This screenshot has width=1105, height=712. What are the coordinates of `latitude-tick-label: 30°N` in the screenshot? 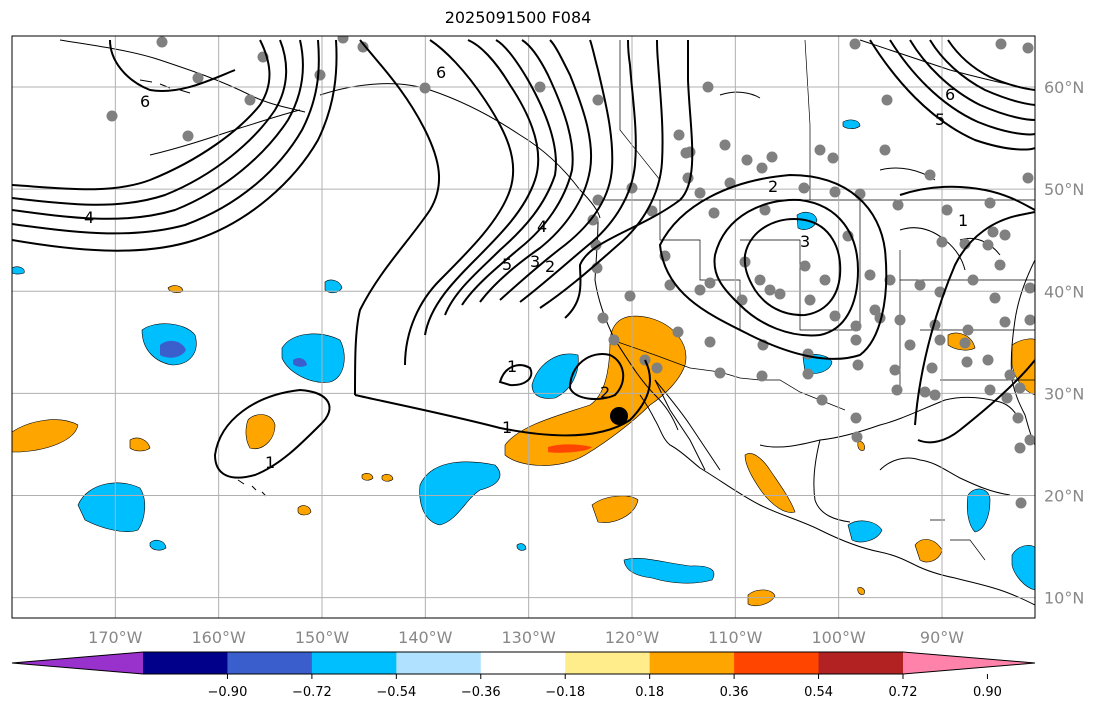 It's located at (1064, 393).